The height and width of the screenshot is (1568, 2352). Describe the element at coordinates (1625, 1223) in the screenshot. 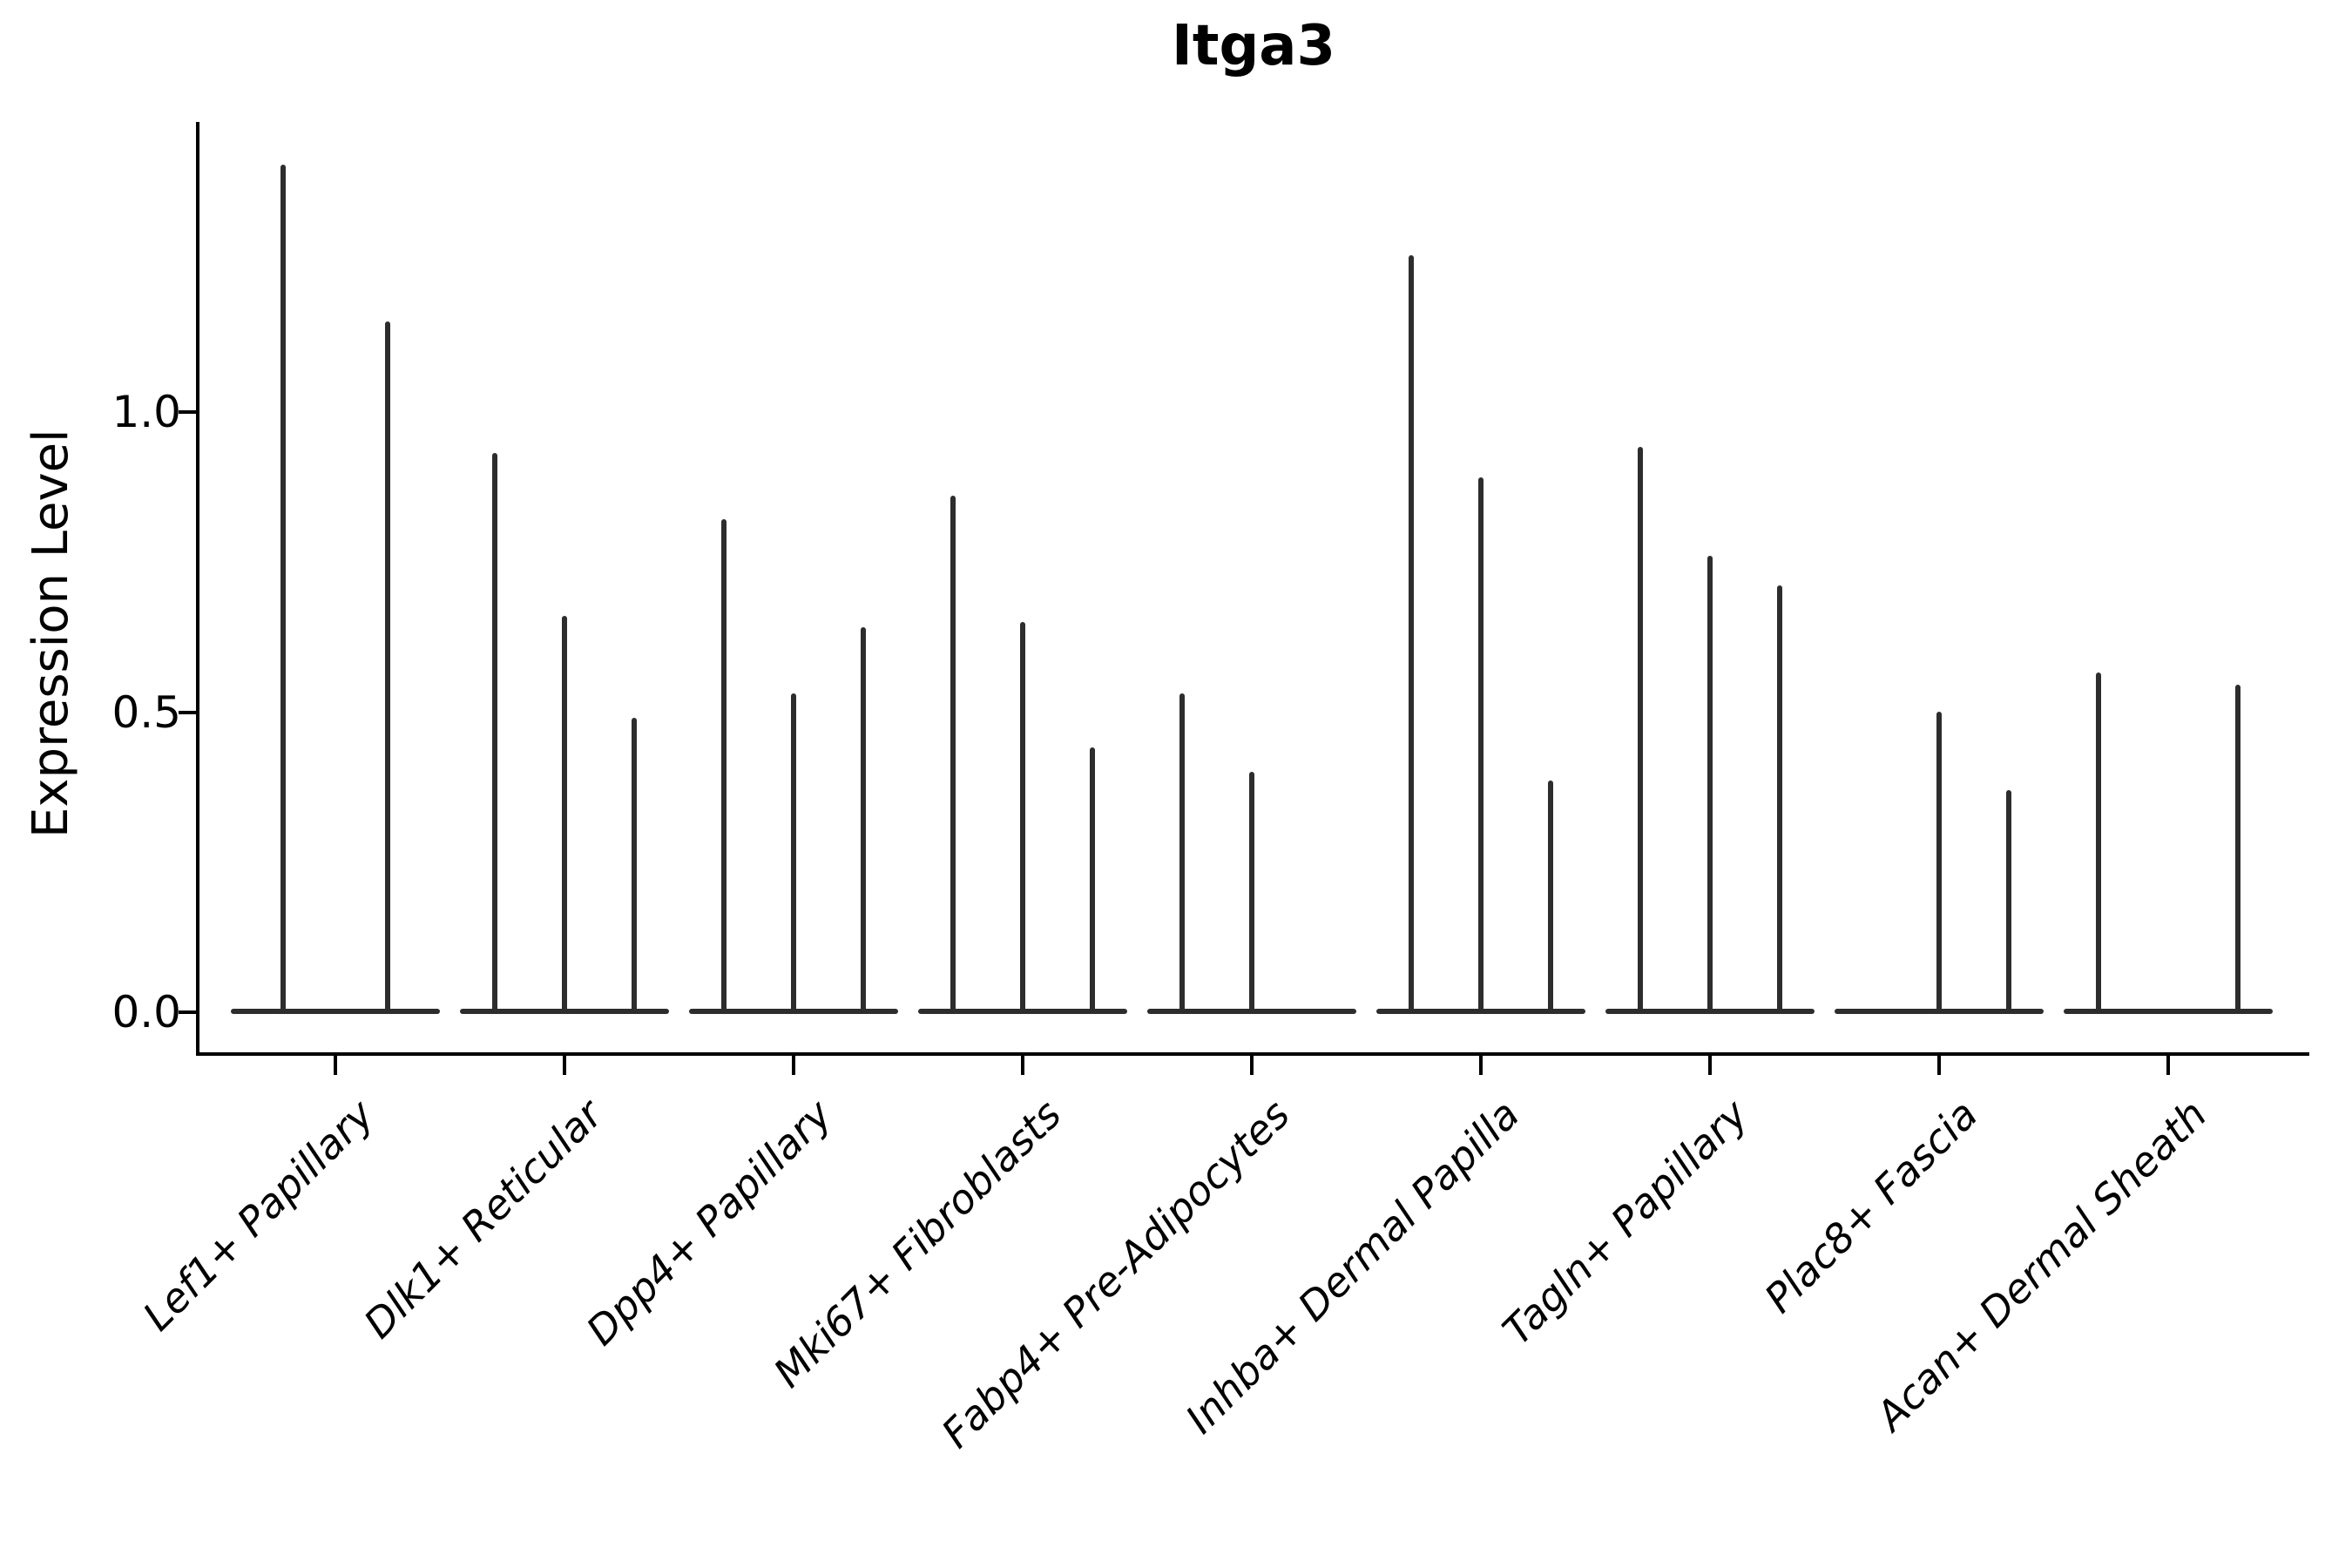

I see `x-tick-label: Tagln+ Papillary` at that location.